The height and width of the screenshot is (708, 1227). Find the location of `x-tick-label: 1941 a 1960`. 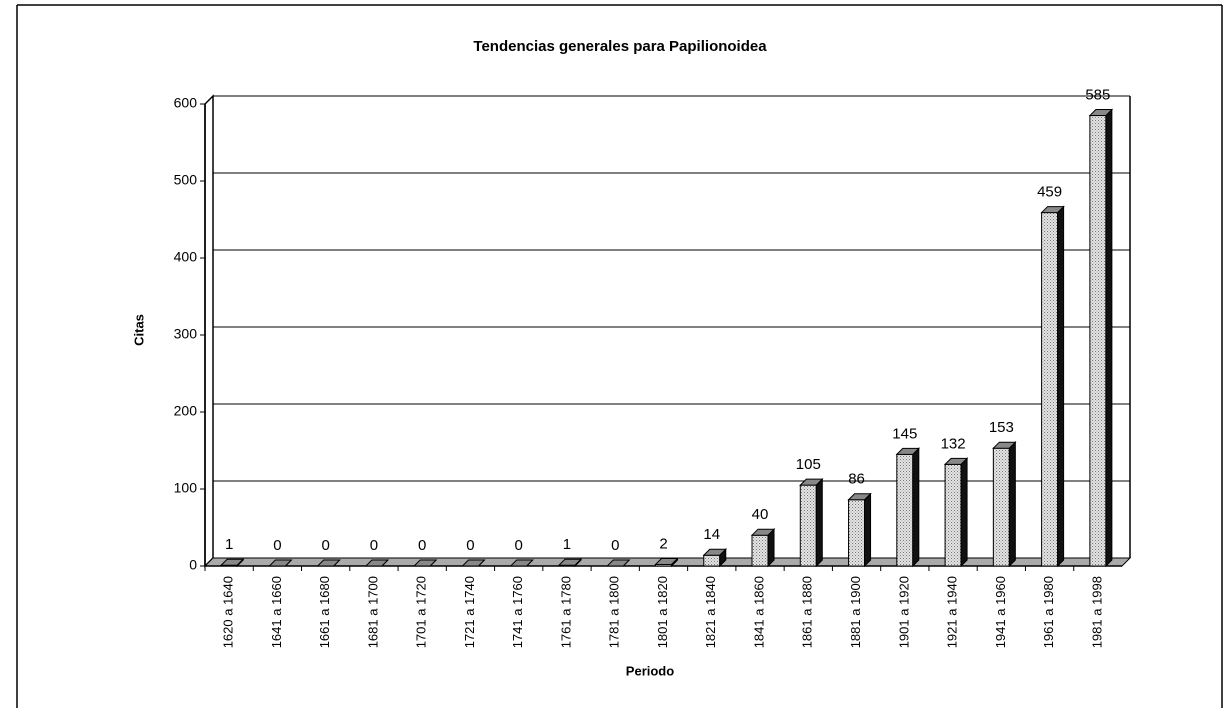

x-tick-label: 1941 a 1960 is located at coordinates (1000, 612).